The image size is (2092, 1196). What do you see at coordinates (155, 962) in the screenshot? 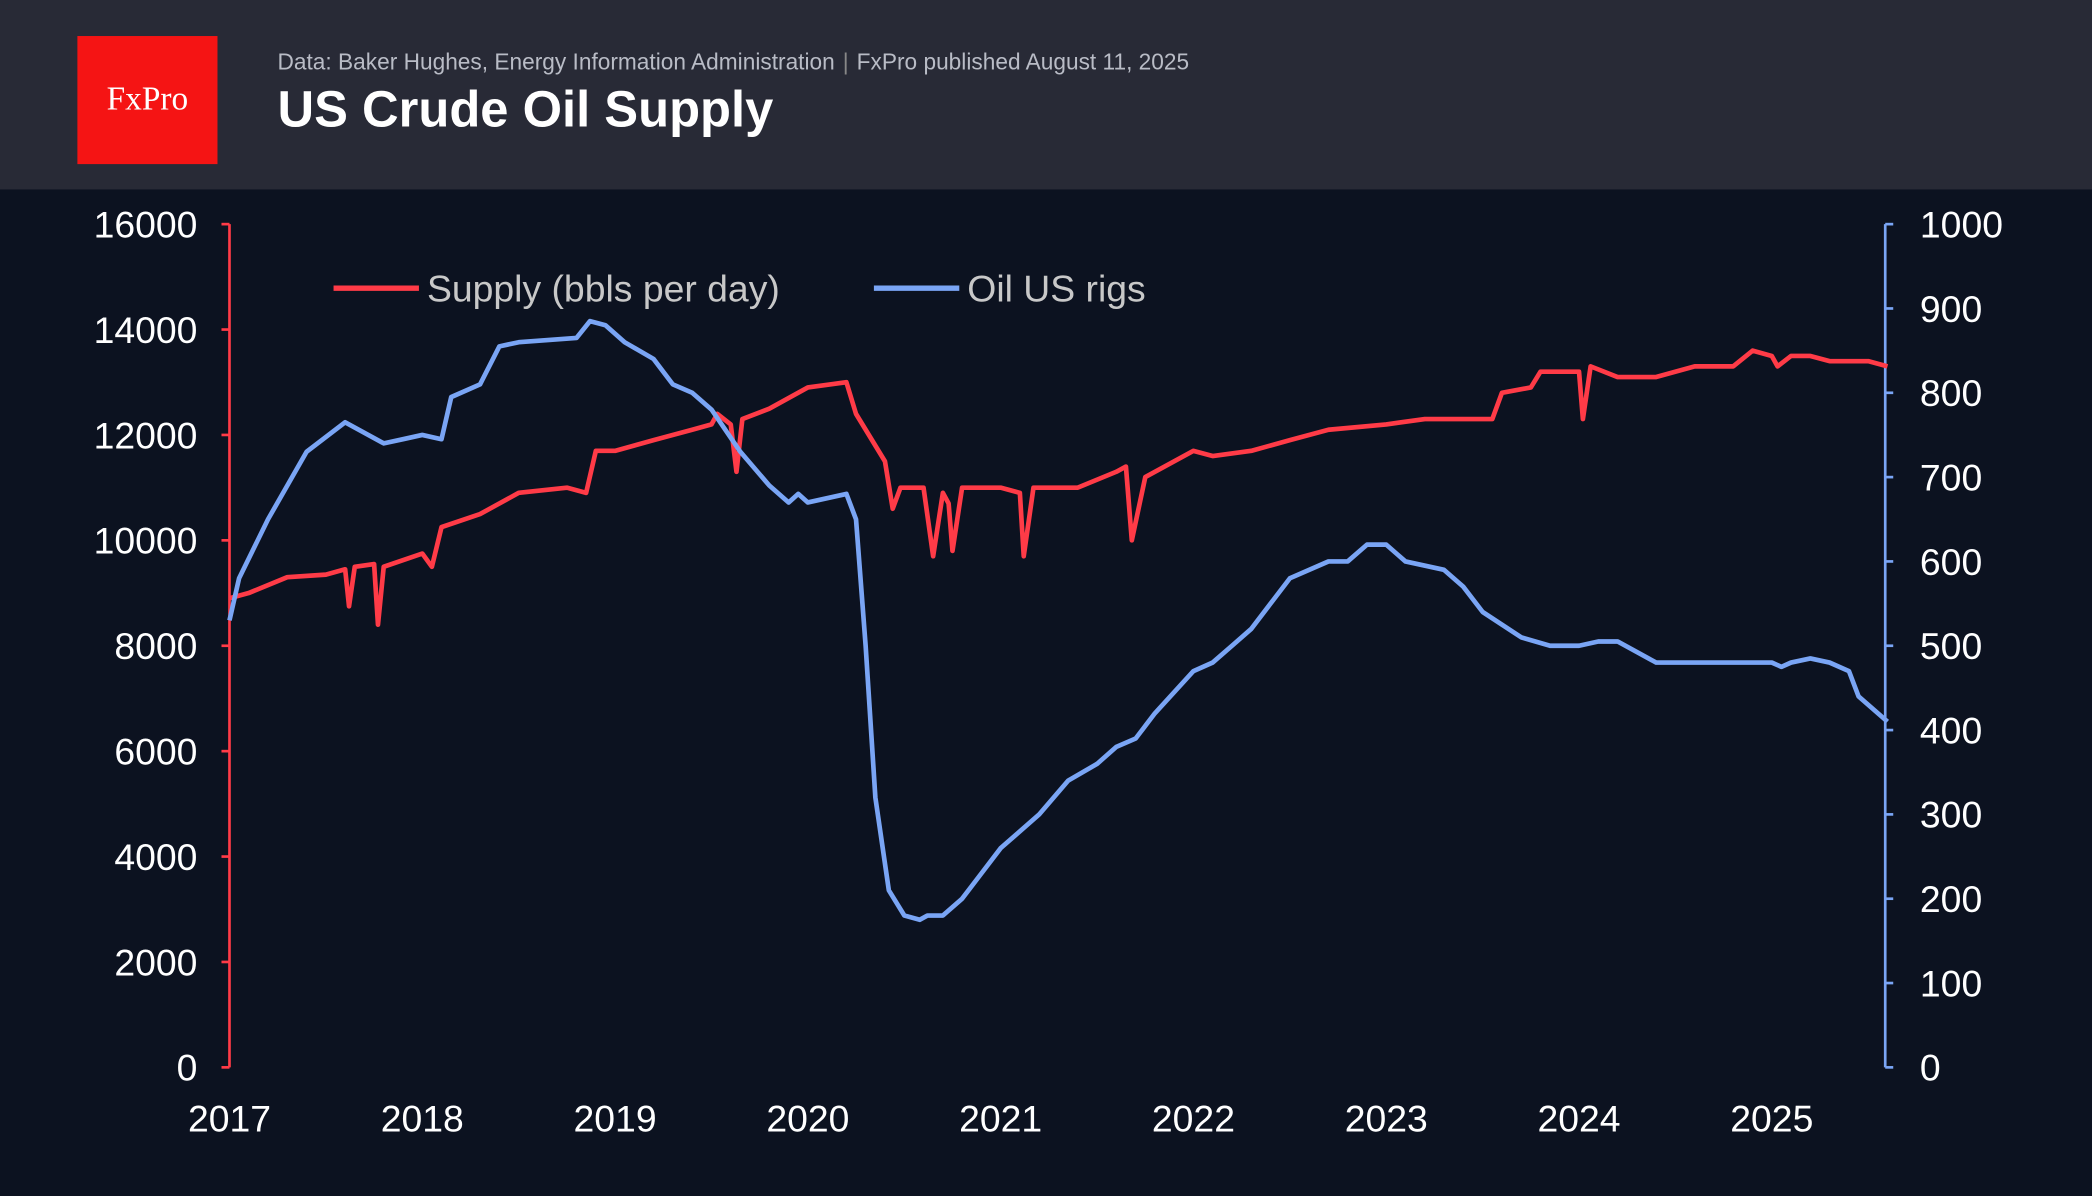
I see `left-tick-label: 2000` at bounding box center [155, 962].